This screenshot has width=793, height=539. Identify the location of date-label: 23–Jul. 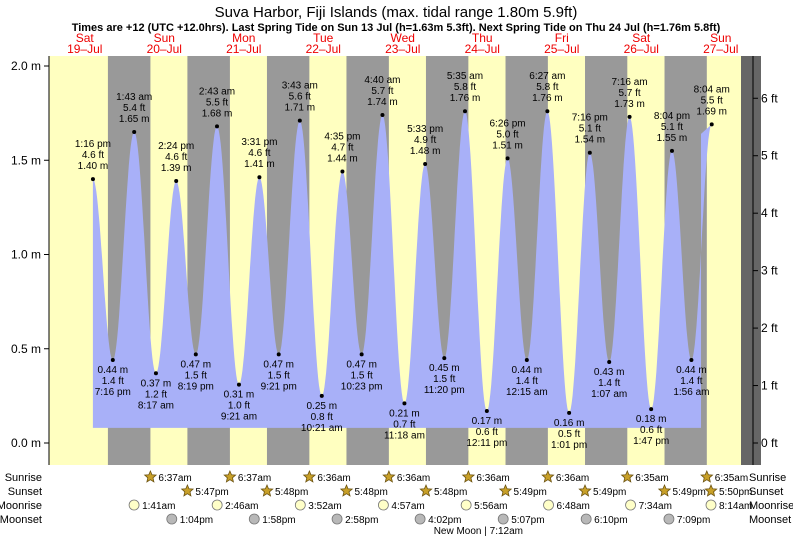
(402, 49).